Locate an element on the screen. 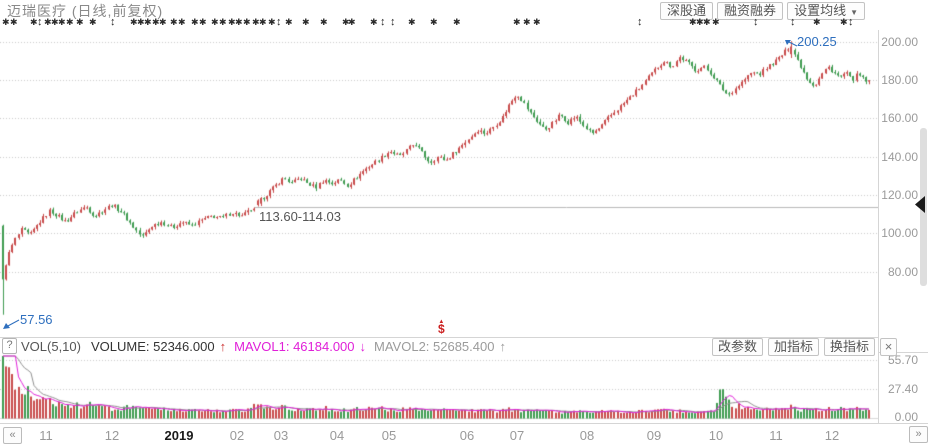 The image size is (928, 445). header-button-融资融券: 融资融券 is located at coordinates (750, 11).